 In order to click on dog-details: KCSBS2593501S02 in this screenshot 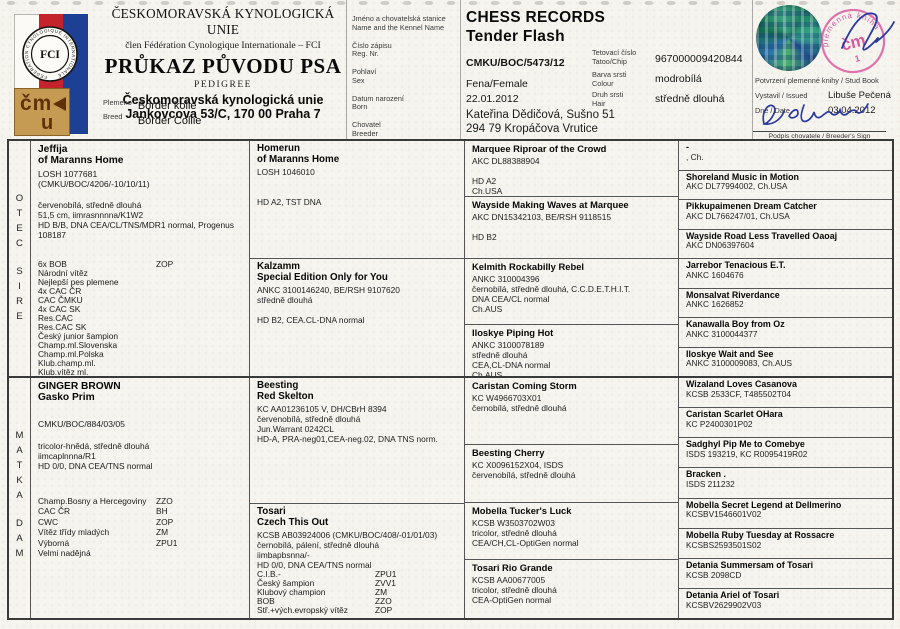, I will do `click(724, 544)`.